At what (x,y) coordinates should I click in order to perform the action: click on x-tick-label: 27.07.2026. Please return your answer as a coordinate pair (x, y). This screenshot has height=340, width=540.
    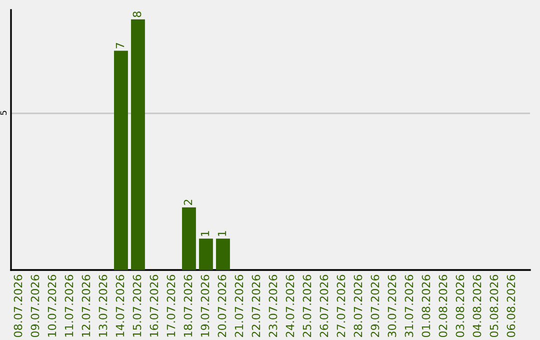
    Looking at the image, I should click on (341, 305).